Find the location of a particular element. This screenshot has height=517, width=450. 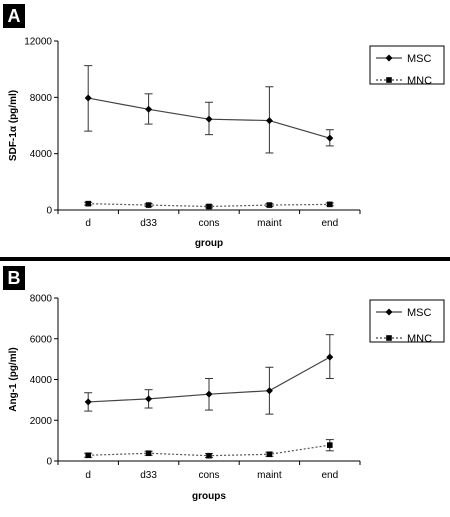

y-tick-label: 12000 is located at coordinates (38, 42).